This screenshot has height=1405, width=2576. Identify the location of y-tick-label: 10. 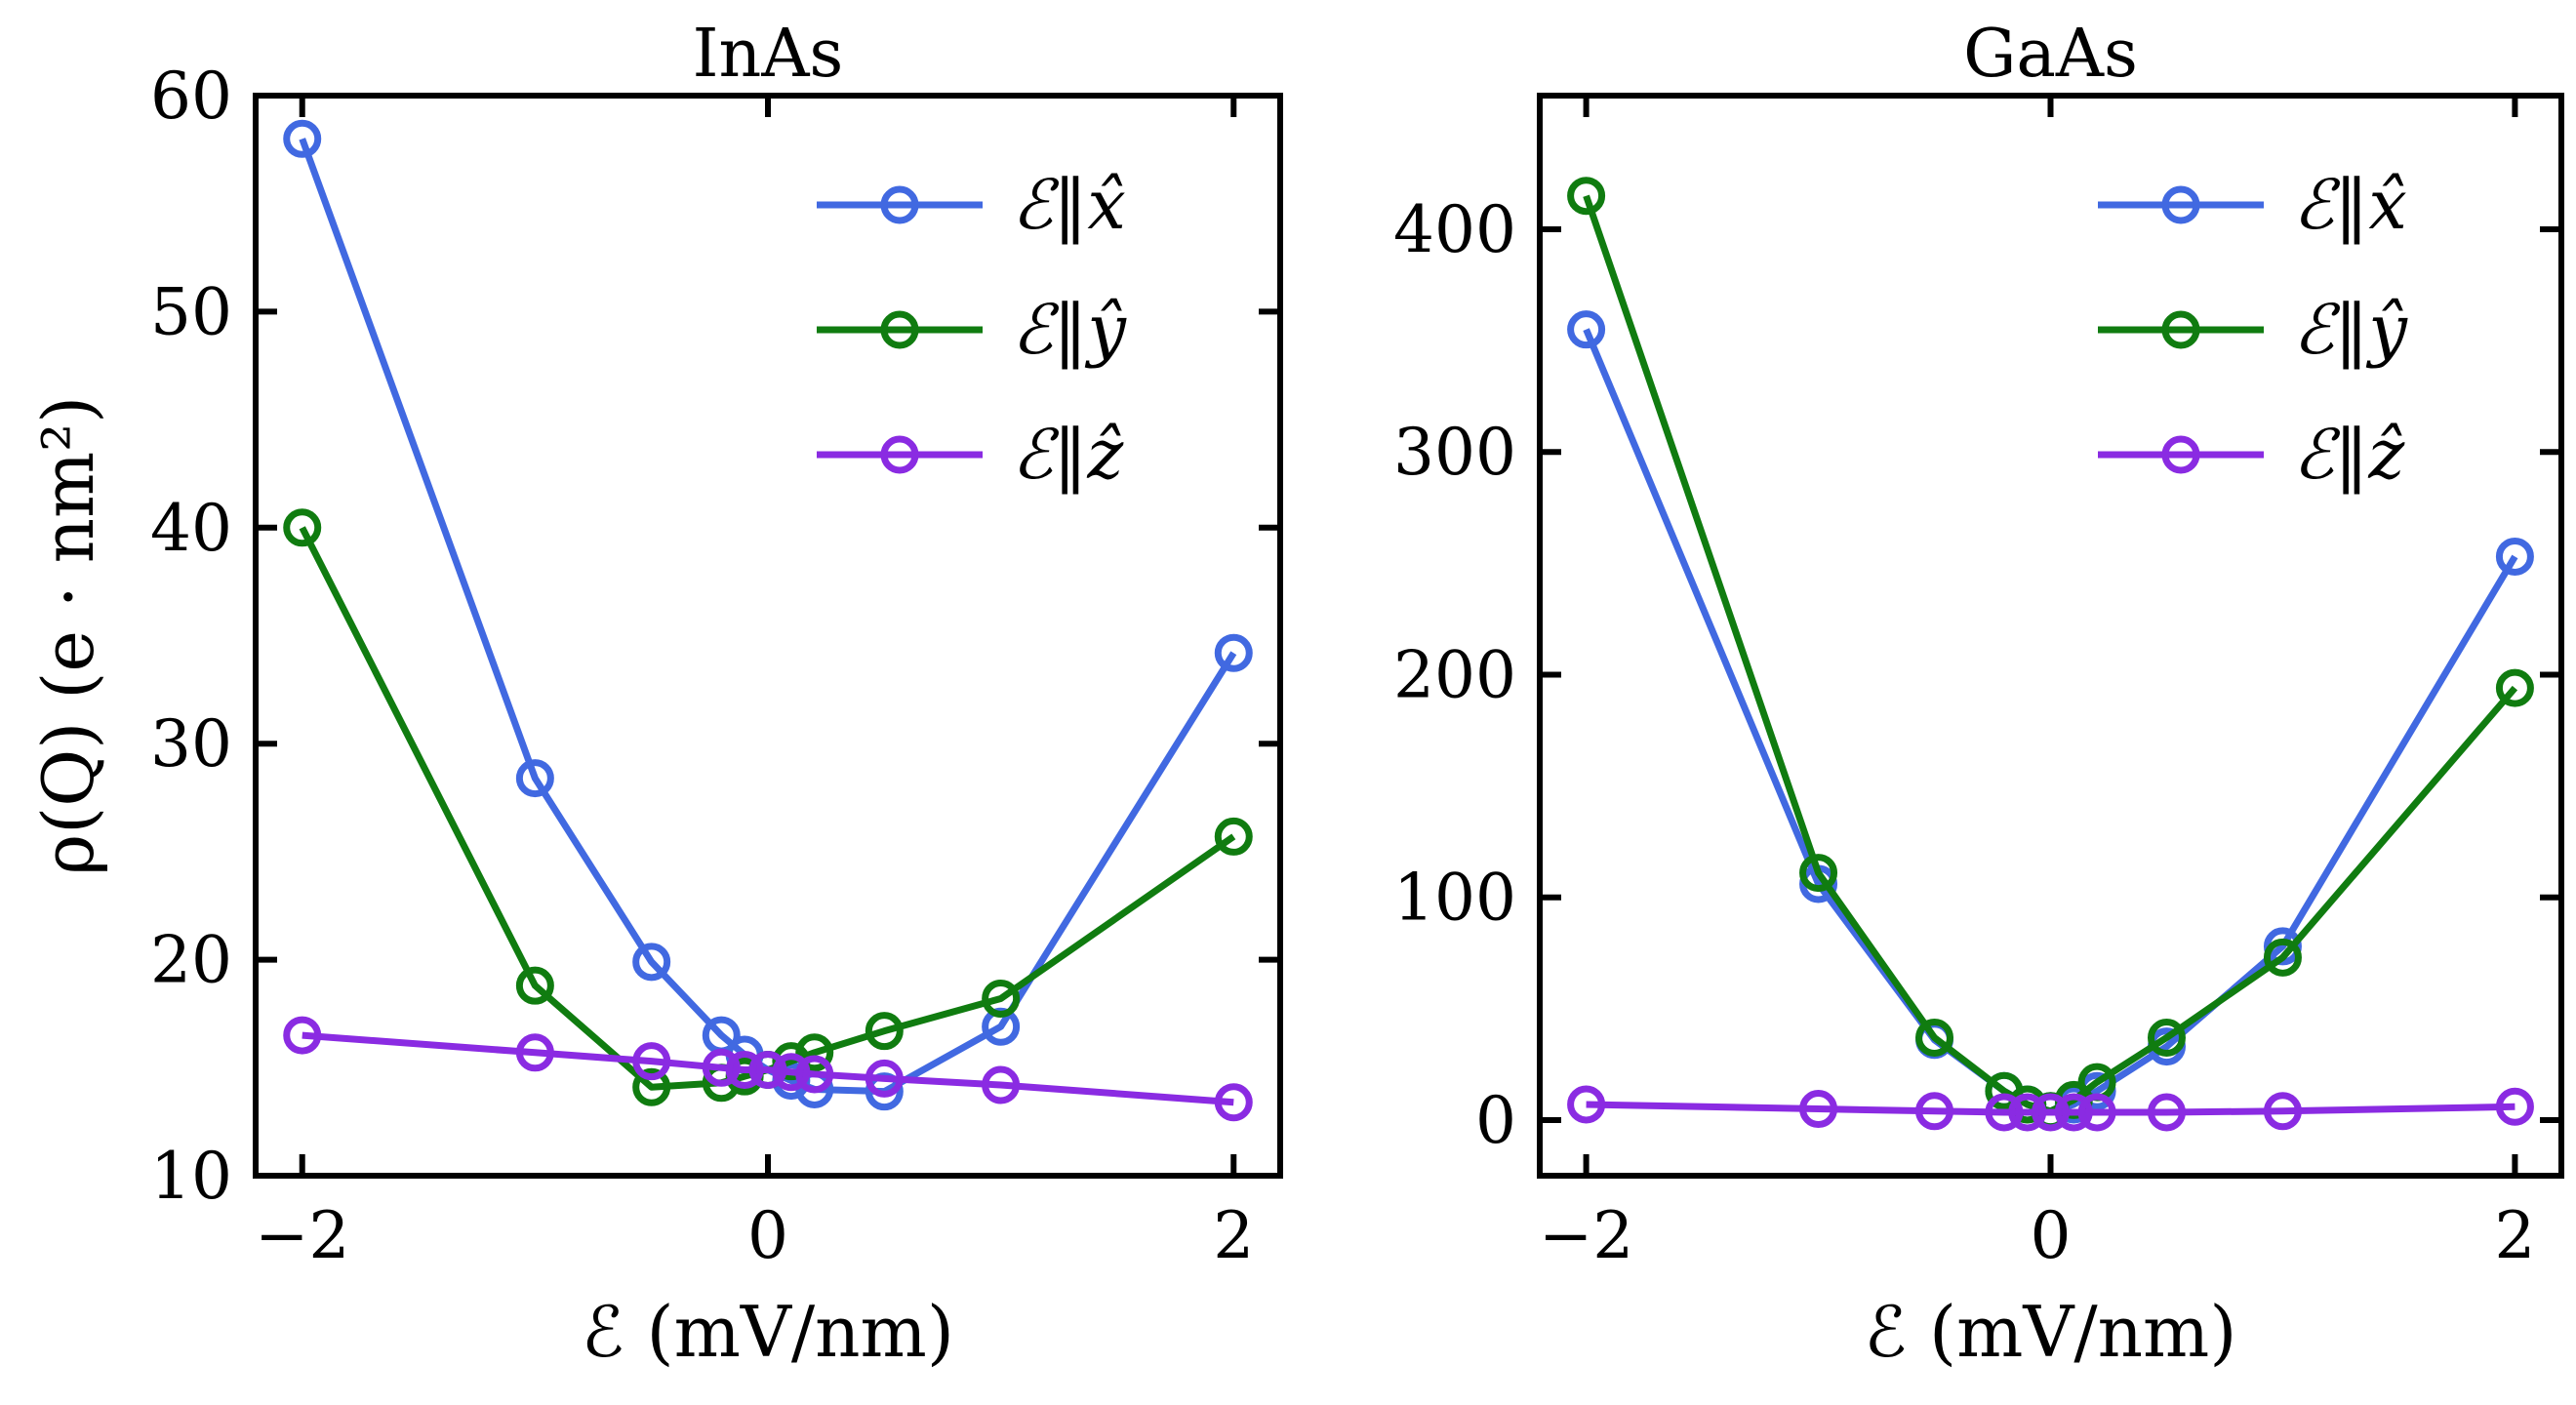
(191, 1176).